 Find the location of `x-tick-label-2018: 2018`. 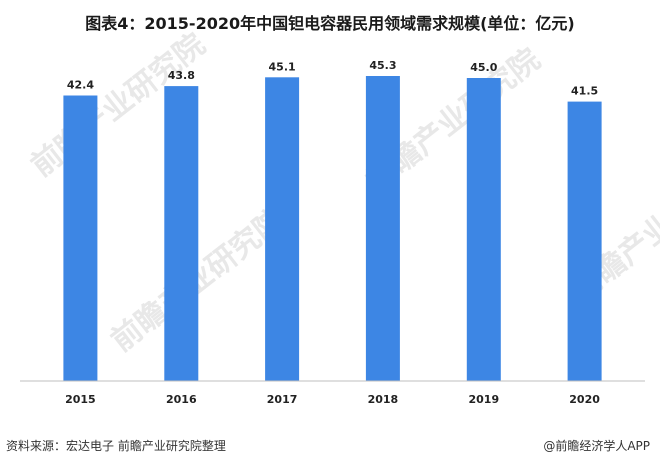

x-tick-label-2018: 2018 is located at coordinates (383, 399).